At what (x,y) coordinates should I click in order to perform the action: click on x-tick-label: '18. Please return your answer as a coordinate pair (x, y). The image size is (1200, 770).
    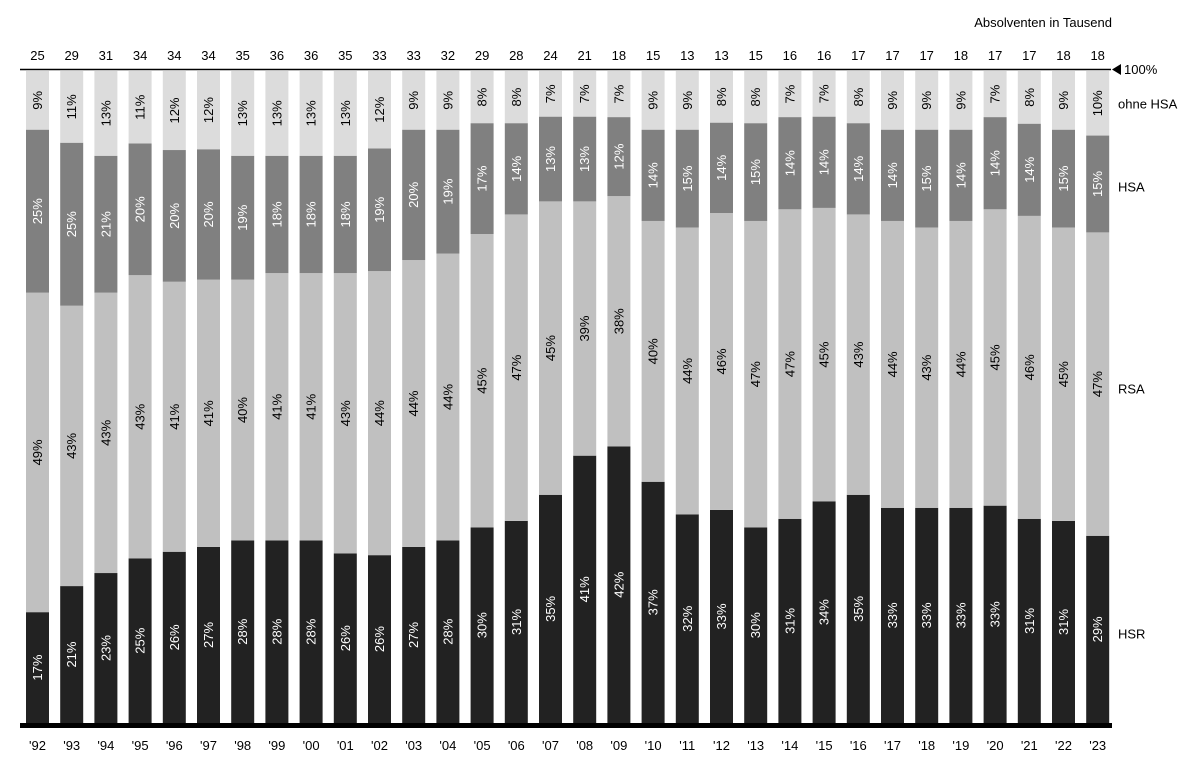
    Looking at the image, I should click on (926, 745).